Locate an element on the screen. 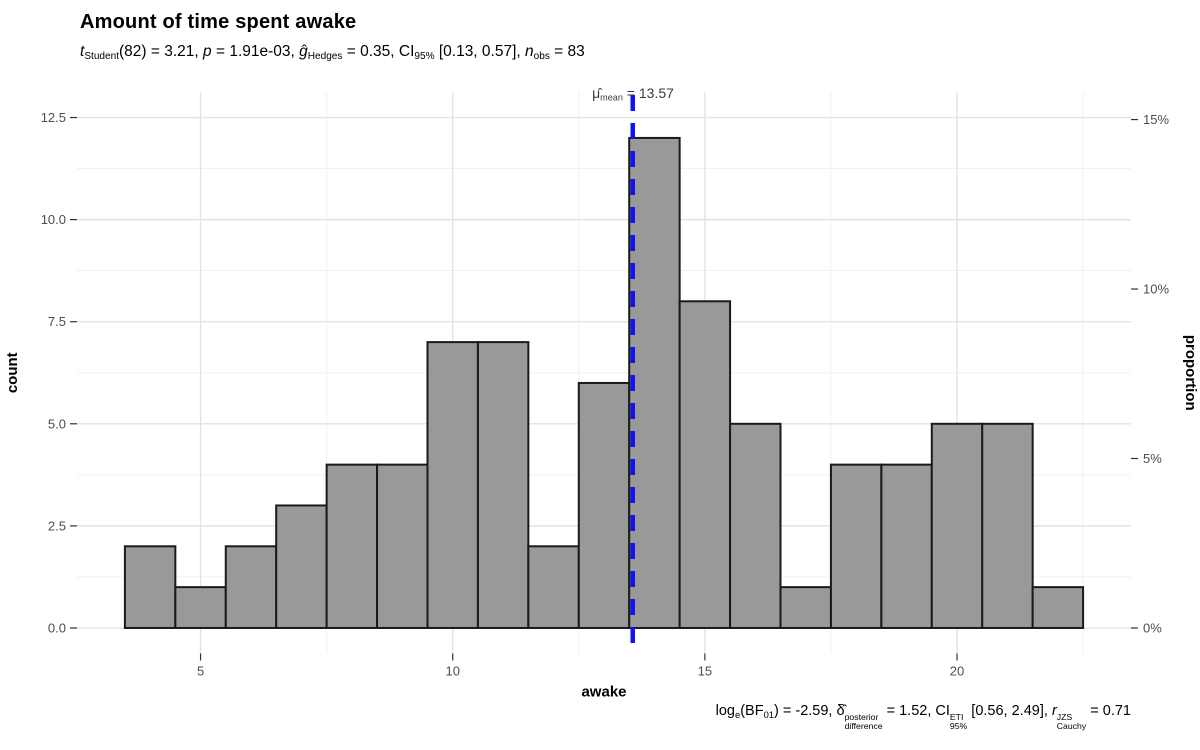  y-left-tick-label: 2.5 is located at coordinates (57, 525).